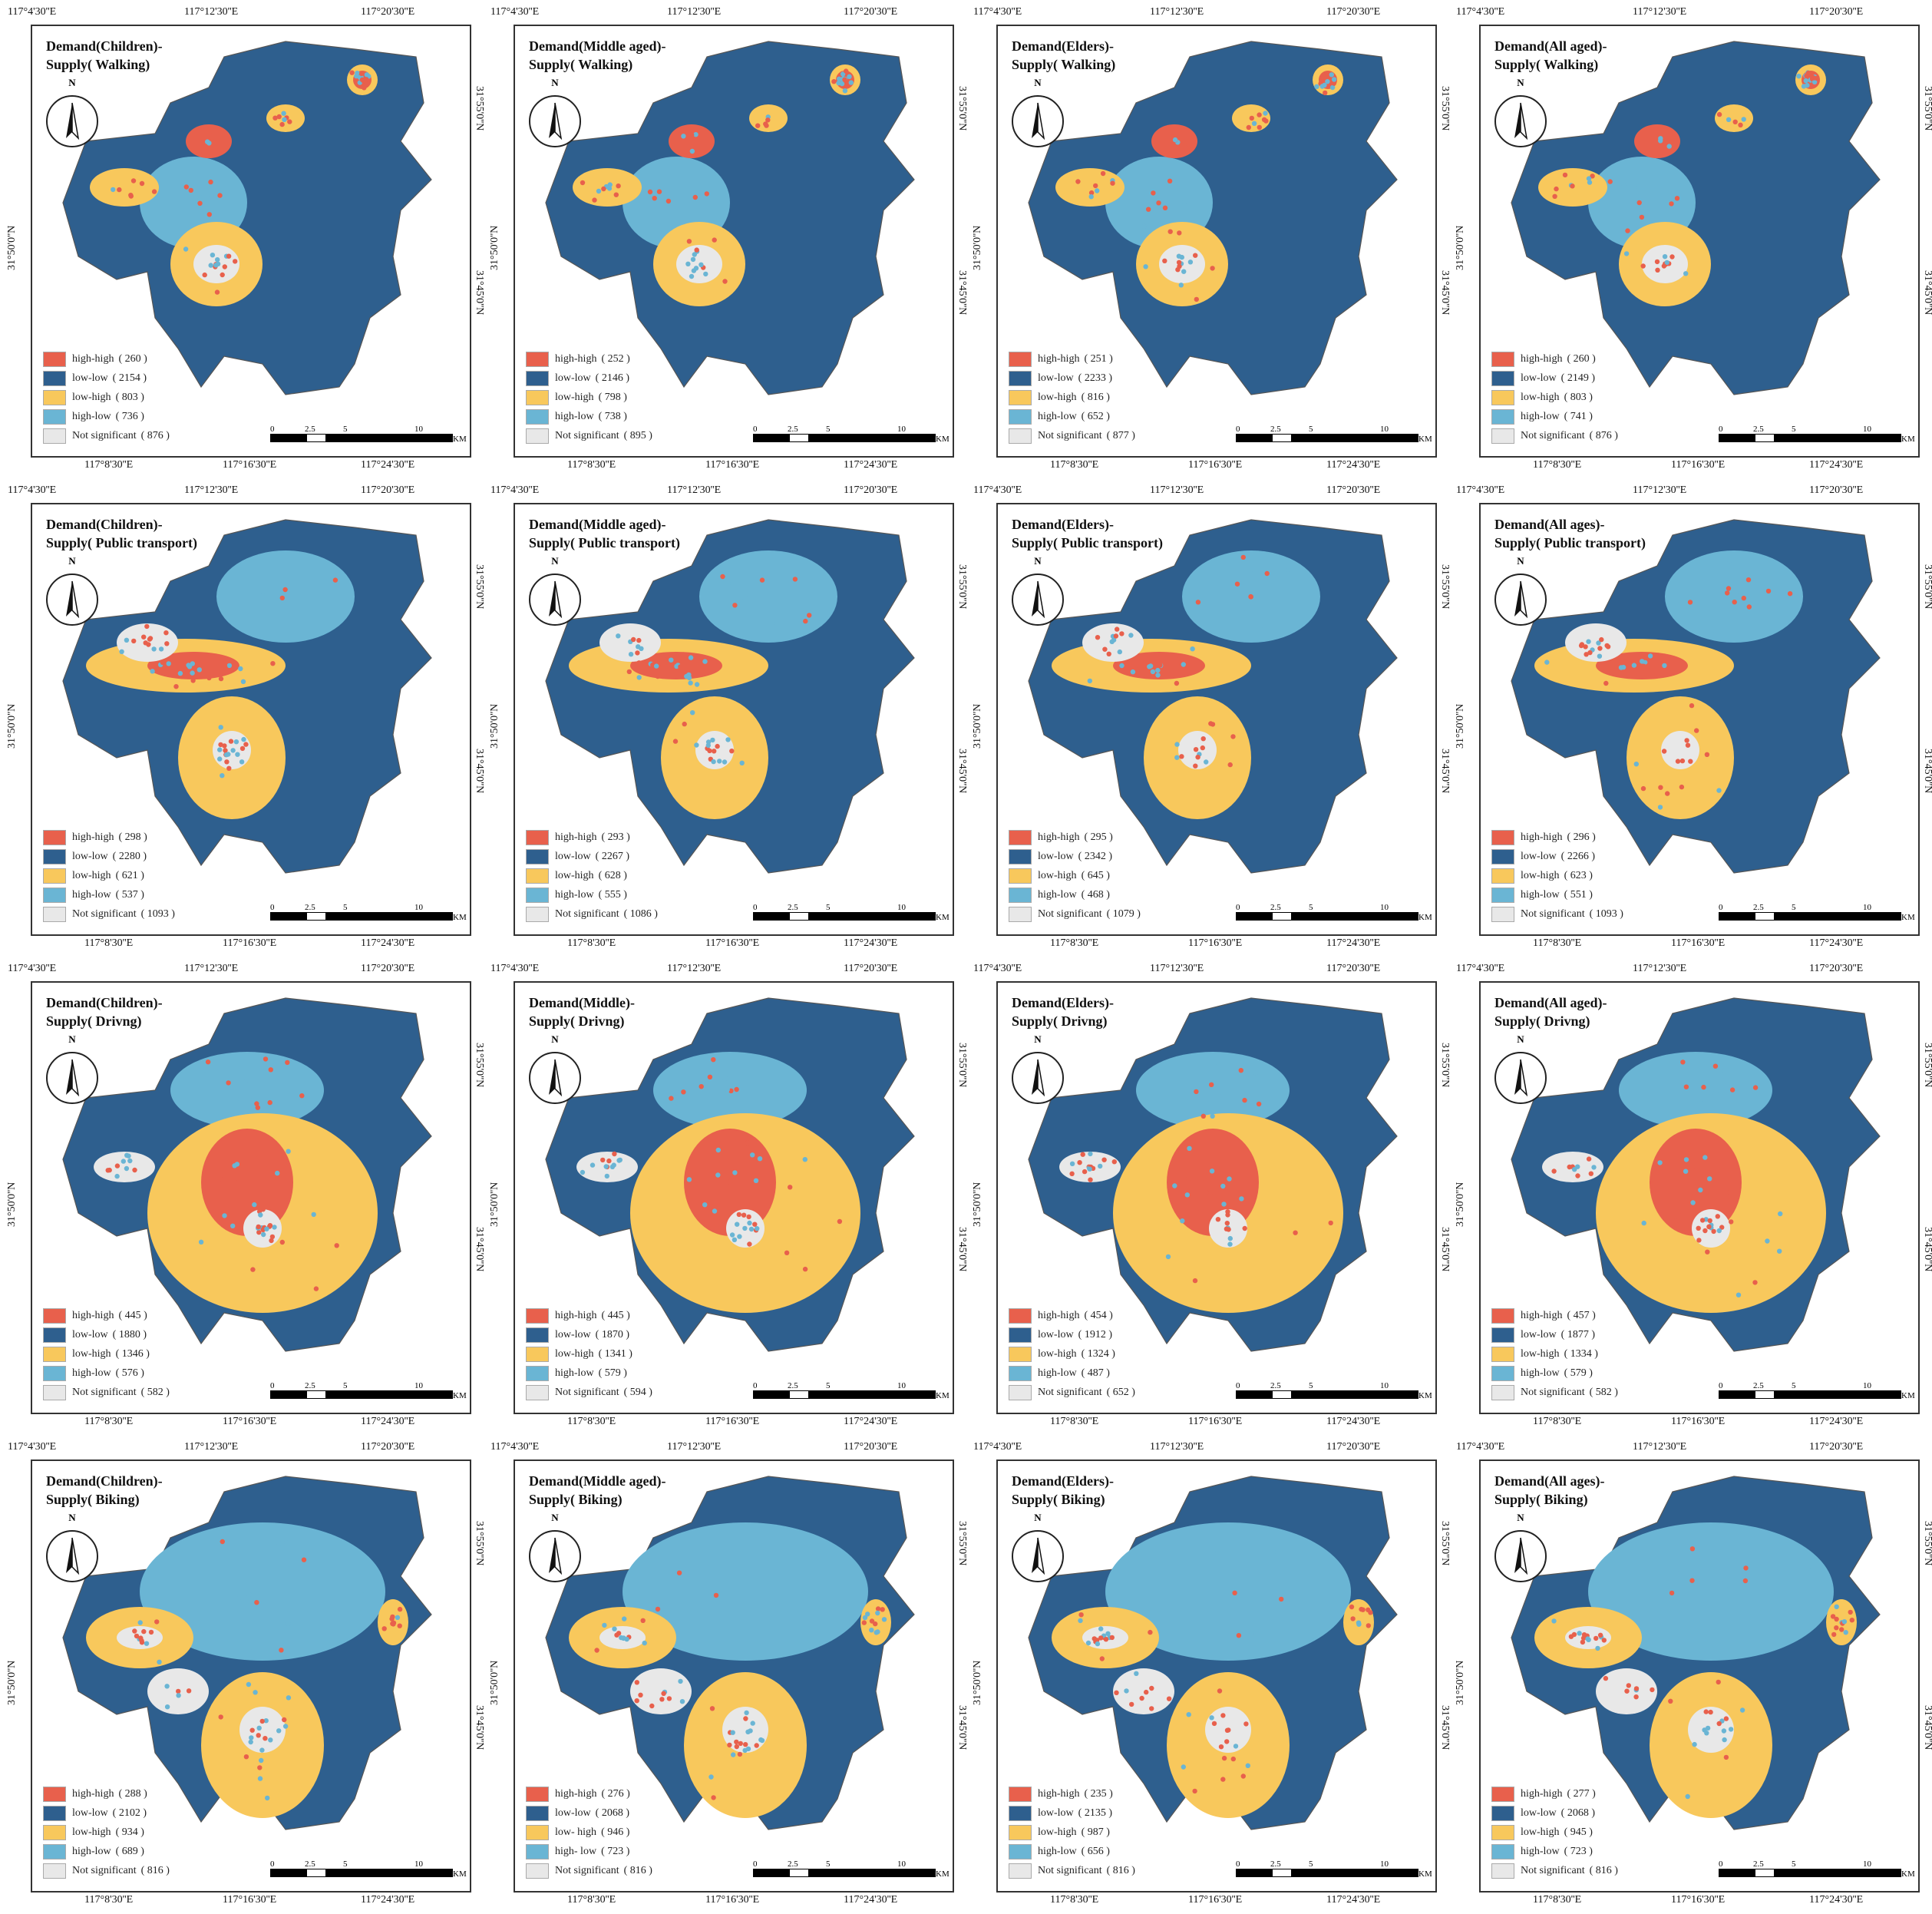 The height and width of the screenshot is (1914, 1932). What do you see at coordinates (1542, 1315) in the screenshot?
I see `legend-label: high-high` at bounding box center [1542, 1315].